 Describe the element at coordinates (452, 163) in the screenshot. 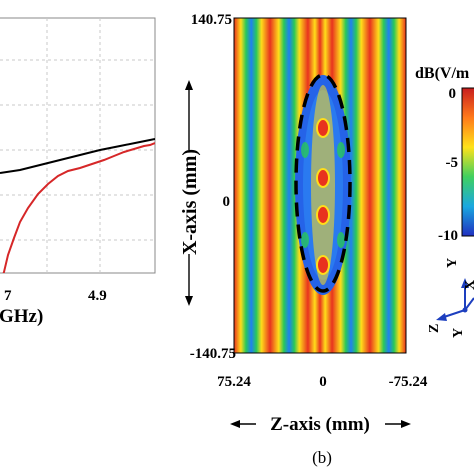

I see `colorbar-tick-1: -5` at that location.